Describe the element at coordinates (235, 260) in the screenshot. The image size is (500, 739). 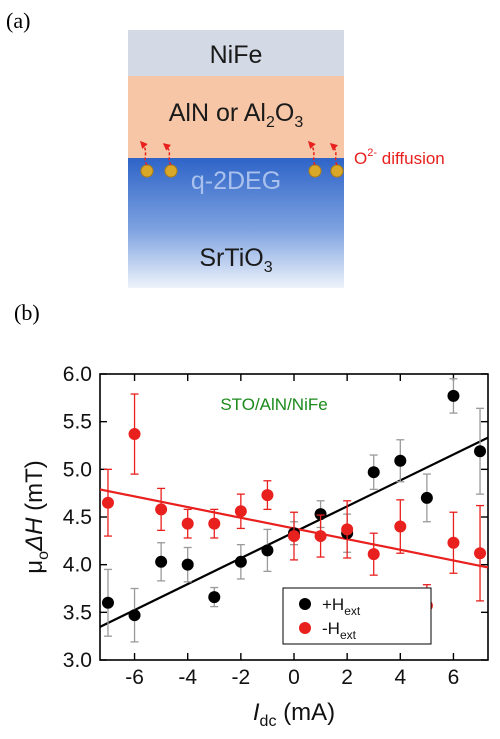
I see `substrate-label: SrTiO3` at that location.